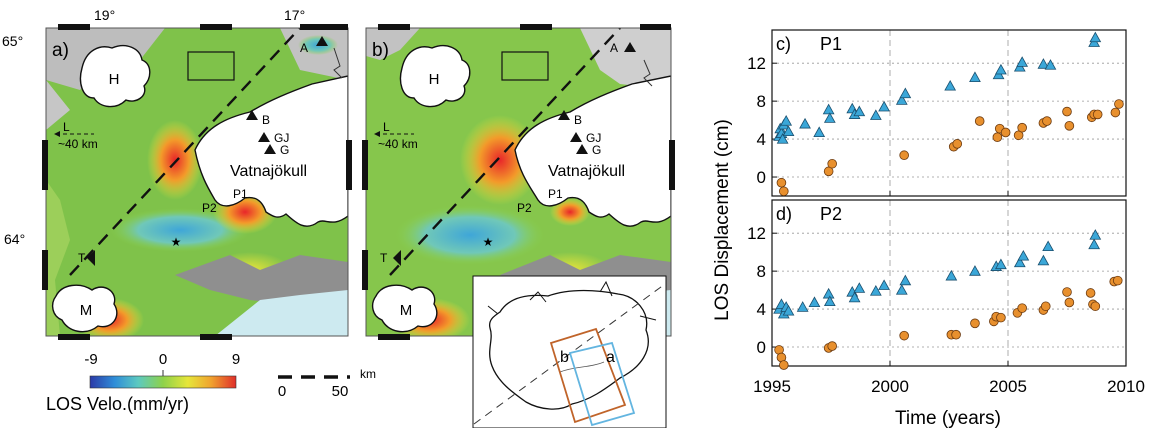 This screenshot has height=428, width=1168. What do you see at coordinates (722, 220) in the screenshot?
I see `y-axis-title: LOS Displacement (cm)` at bounding box center [722, 220].